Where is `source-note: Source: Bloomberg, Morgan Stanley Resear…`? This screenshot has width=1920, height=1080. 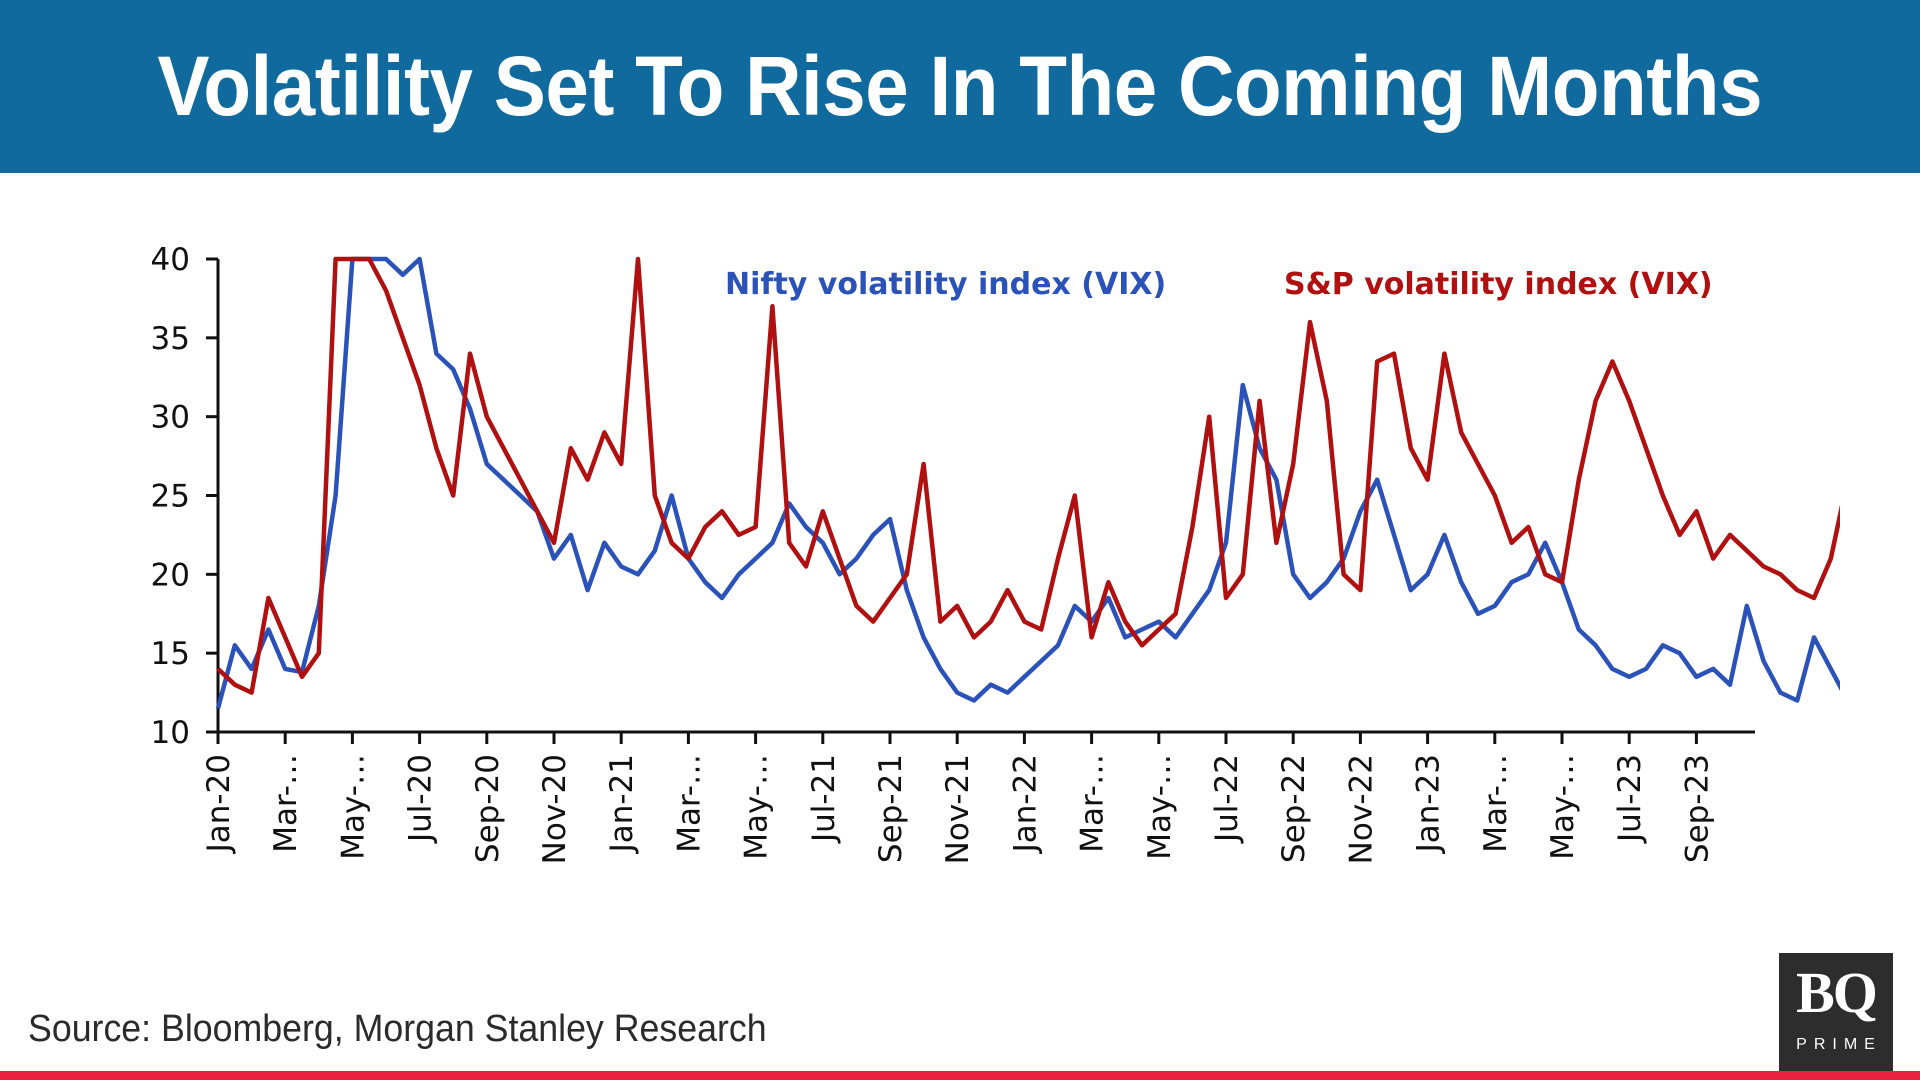
source-note: Source: Bloomberg, Morgan Stanley Resear… is located at coordinates (397, 1029).